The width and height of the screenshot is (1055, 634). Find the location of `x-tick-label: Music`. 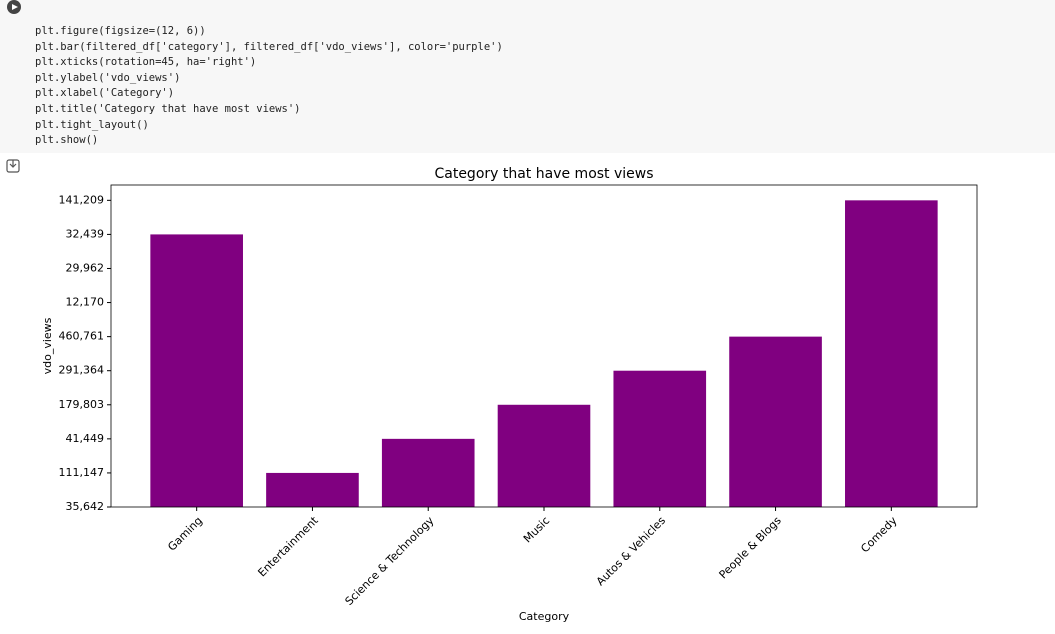

x-tick-label: Music is located at coordinates (536, 529).